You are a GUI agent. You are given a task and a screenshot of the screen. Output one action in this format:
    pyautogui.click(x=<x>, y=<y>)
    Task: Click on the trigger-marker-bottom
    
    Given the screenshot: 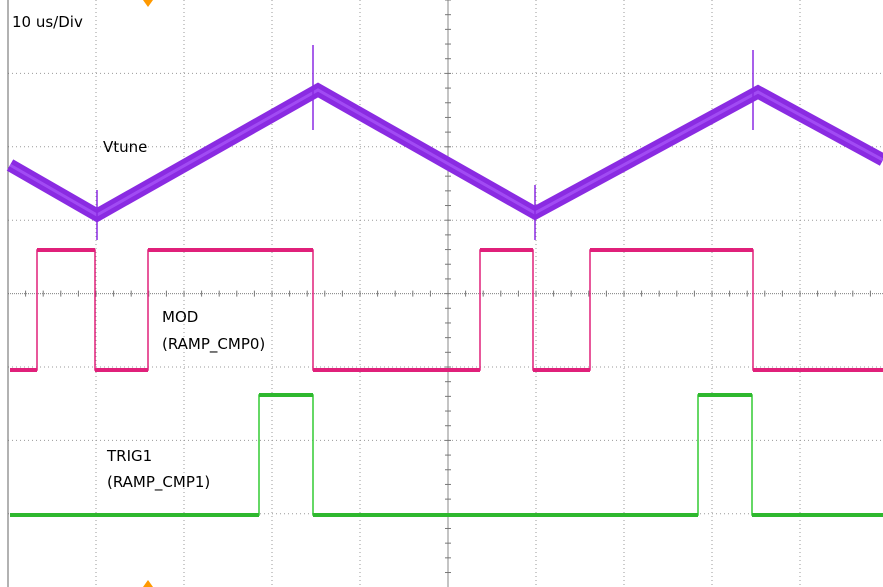 What is the action you would take?
    pyautogui.click(x=148, y=583)
    